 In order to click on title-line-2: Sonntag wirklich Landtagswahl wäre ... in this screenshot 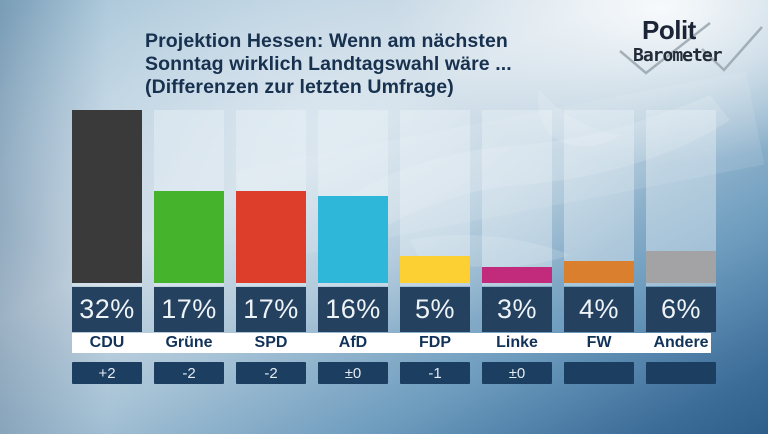, I will do `click(328, 64)`.